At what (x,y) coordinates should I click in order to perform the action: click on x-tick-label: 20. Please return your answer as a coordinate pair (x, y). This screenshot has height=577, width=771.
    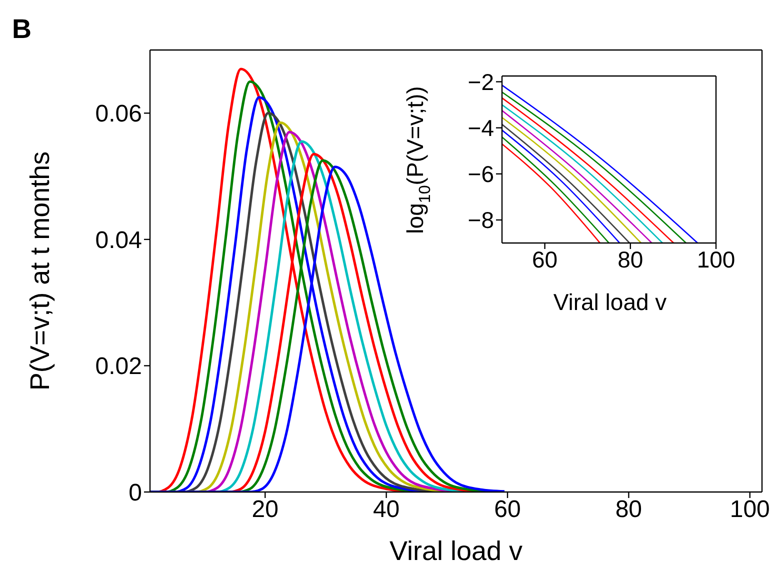
    Looking at the image, I should click on (265, 510).